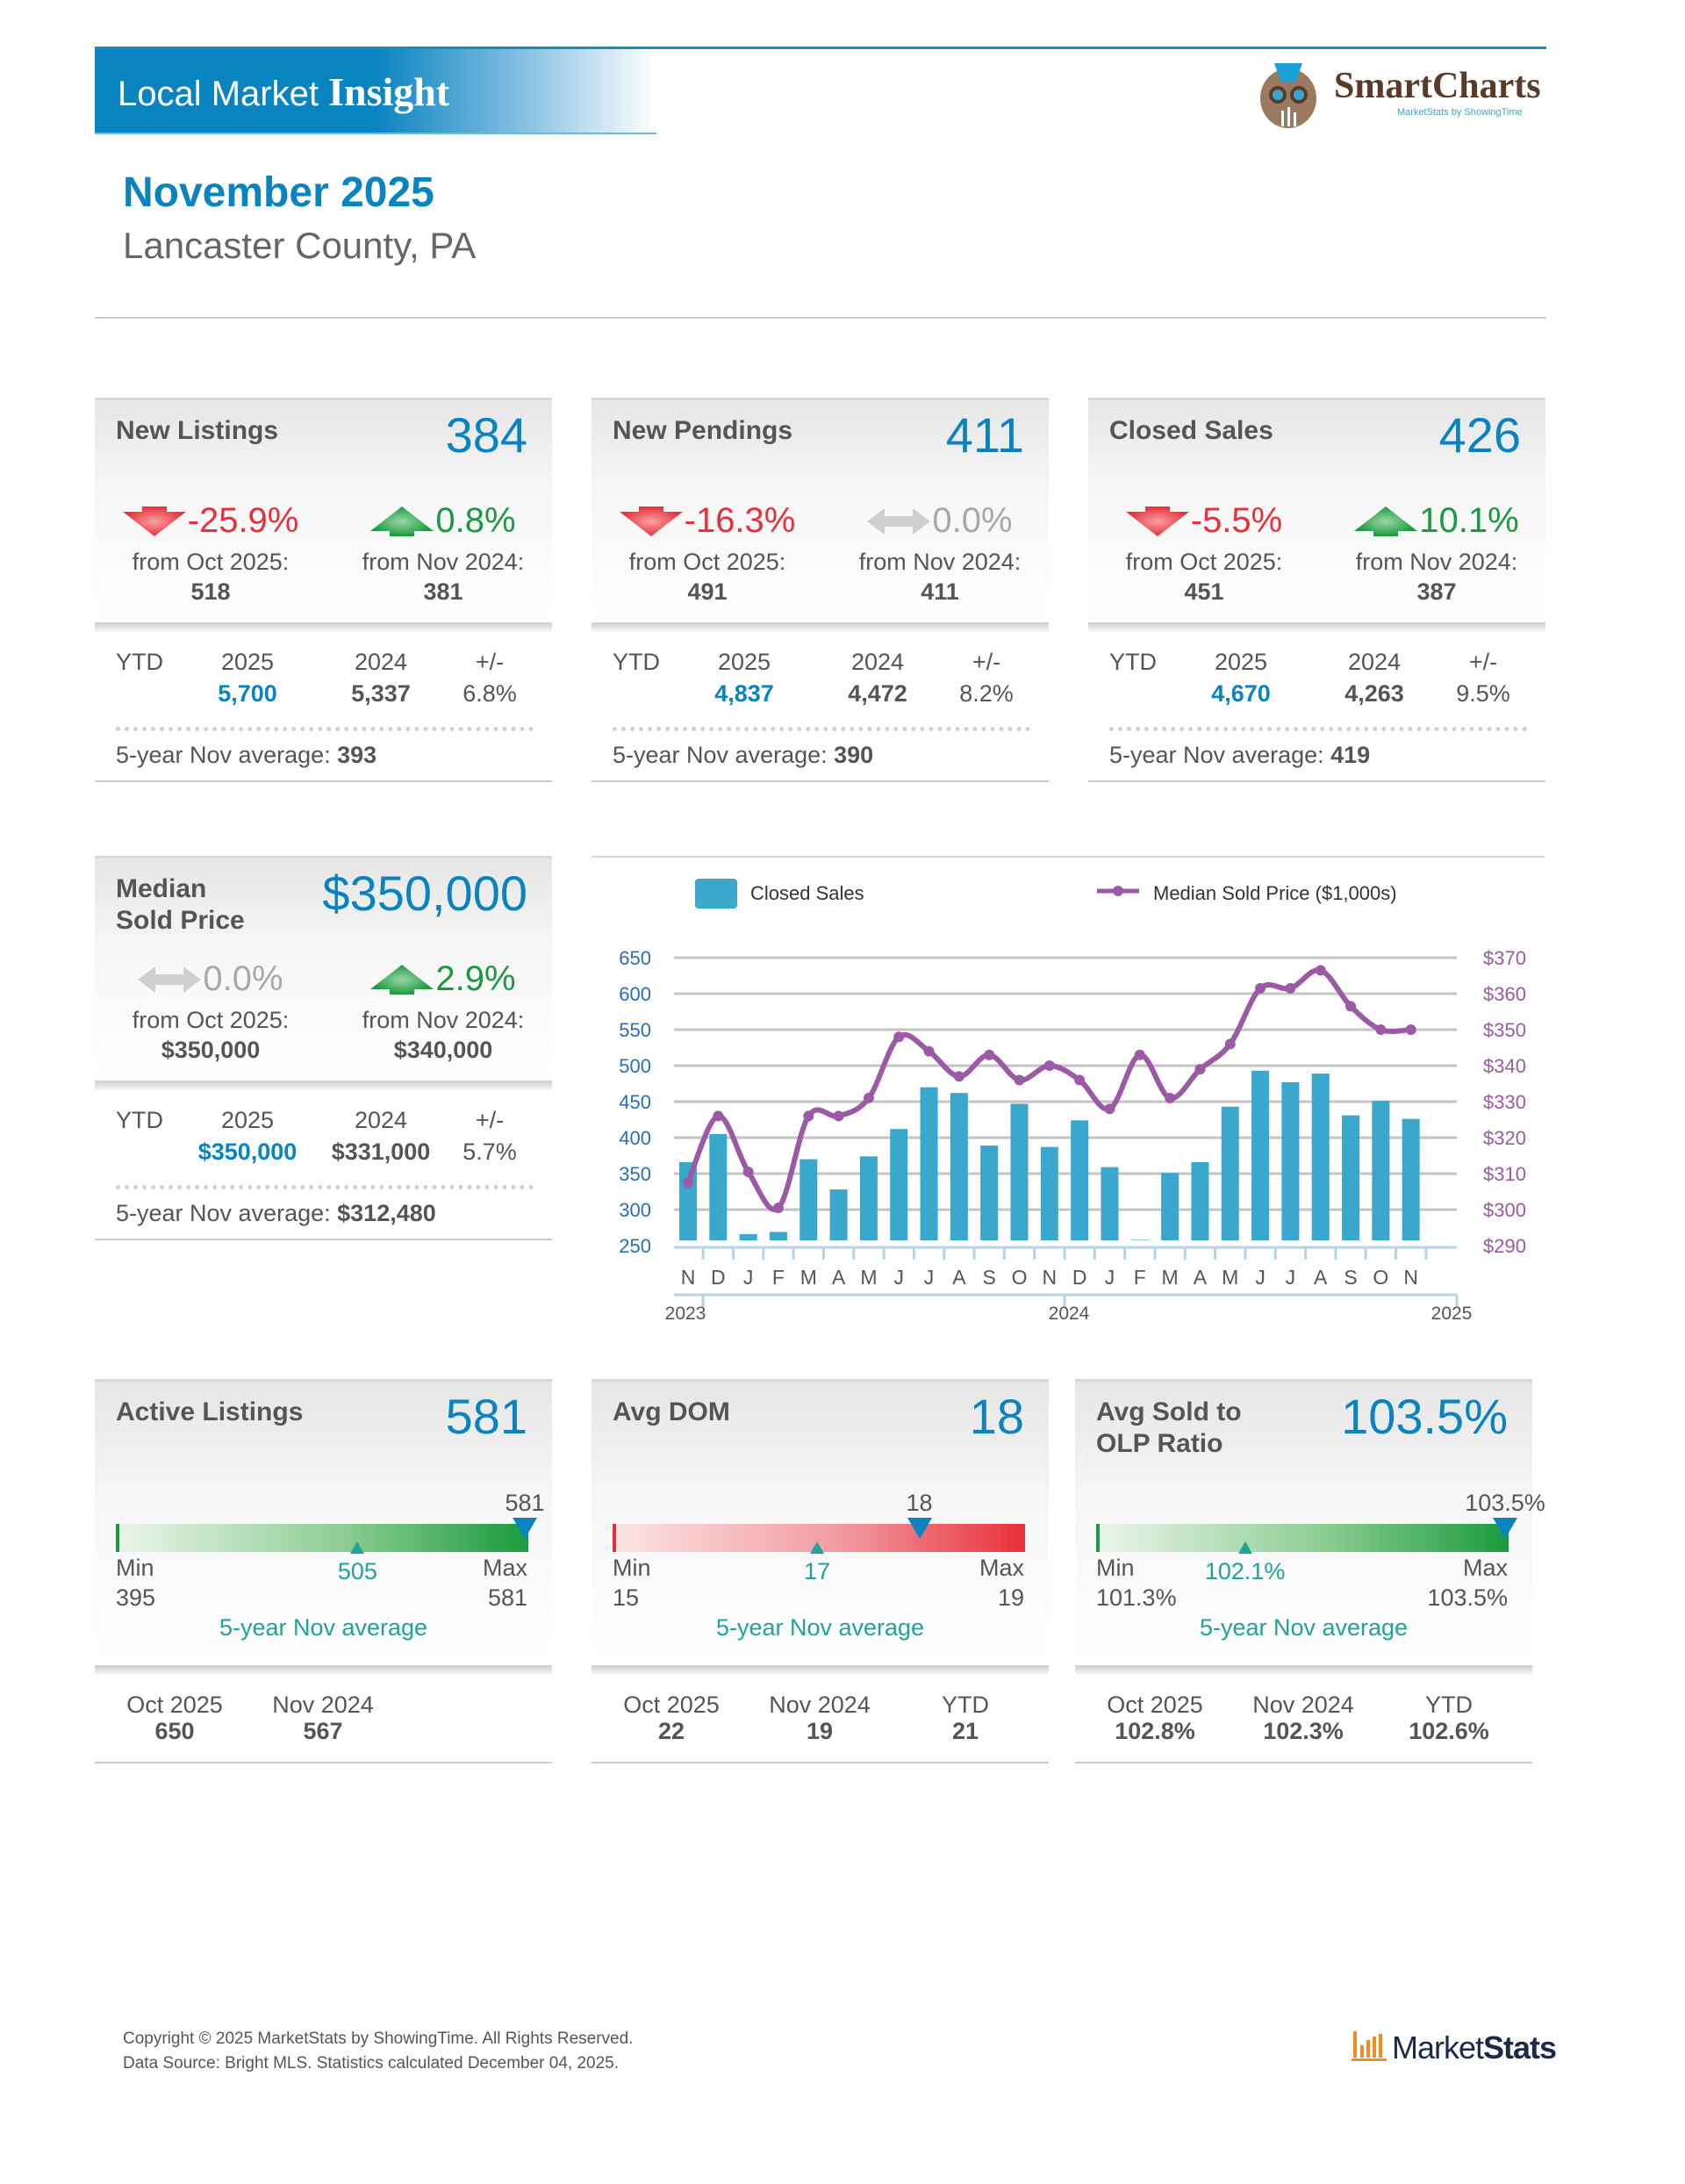  What do you see at coordinates (1454, 2052) in the screenshot?
I see `marketstats-logo: MarketStats` at bounding box center [1454, 2052].